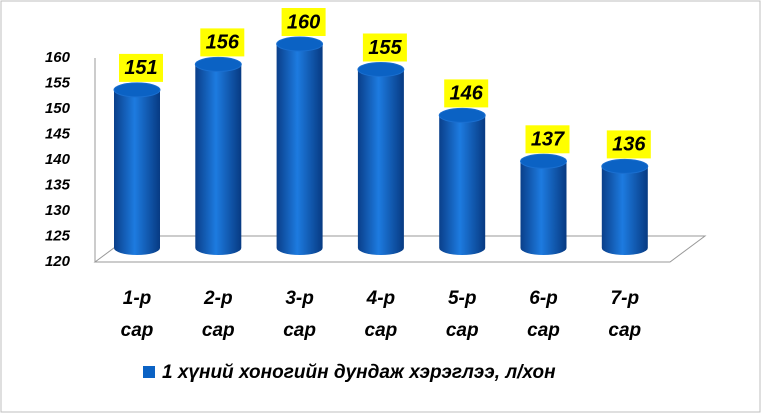 The image size is (761, 413). What do you see at coordinates (58, 108) in the screenshot?
I see `y-tick-label: 150` at bounding box center [58, 108].